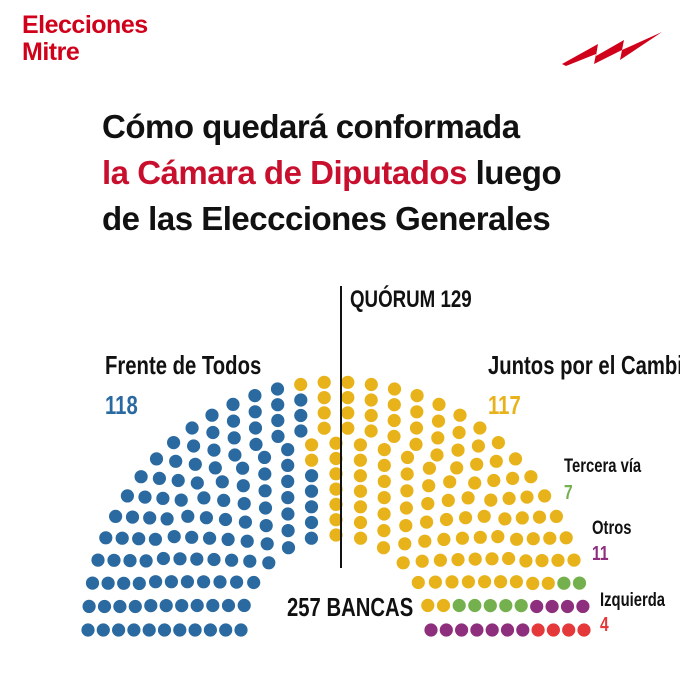 Image resolution: width=680 pixels, height=680 pixels. Describe the element at coordinates (183, 365) in the screenshot. I see `series-label-frente: Frente de Todos` at that location.